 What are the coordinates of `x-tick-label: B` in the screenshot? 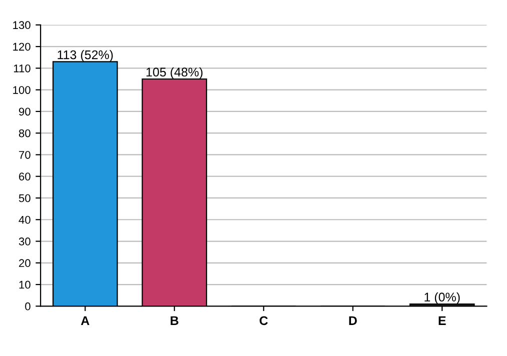 It's located at (174, 320).